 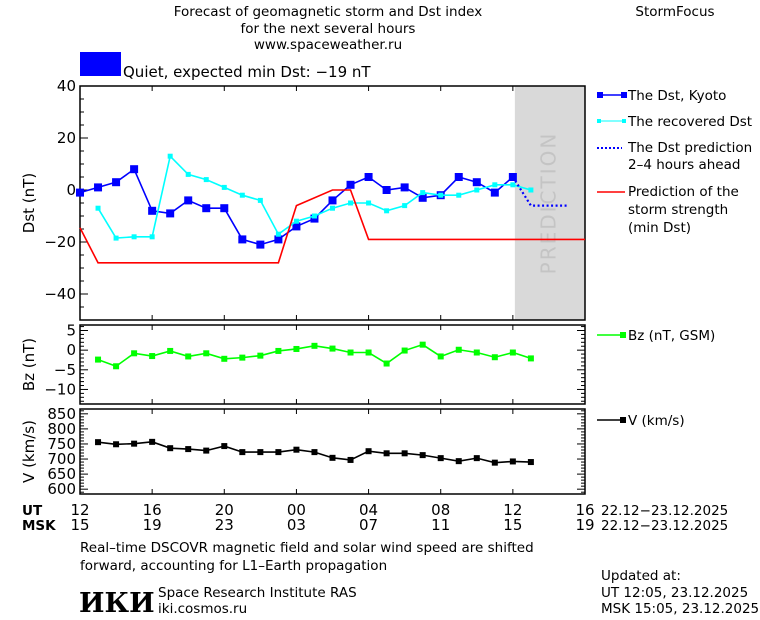 I want to click on iki-logo: ИКИ, so click(x=117, y=603).